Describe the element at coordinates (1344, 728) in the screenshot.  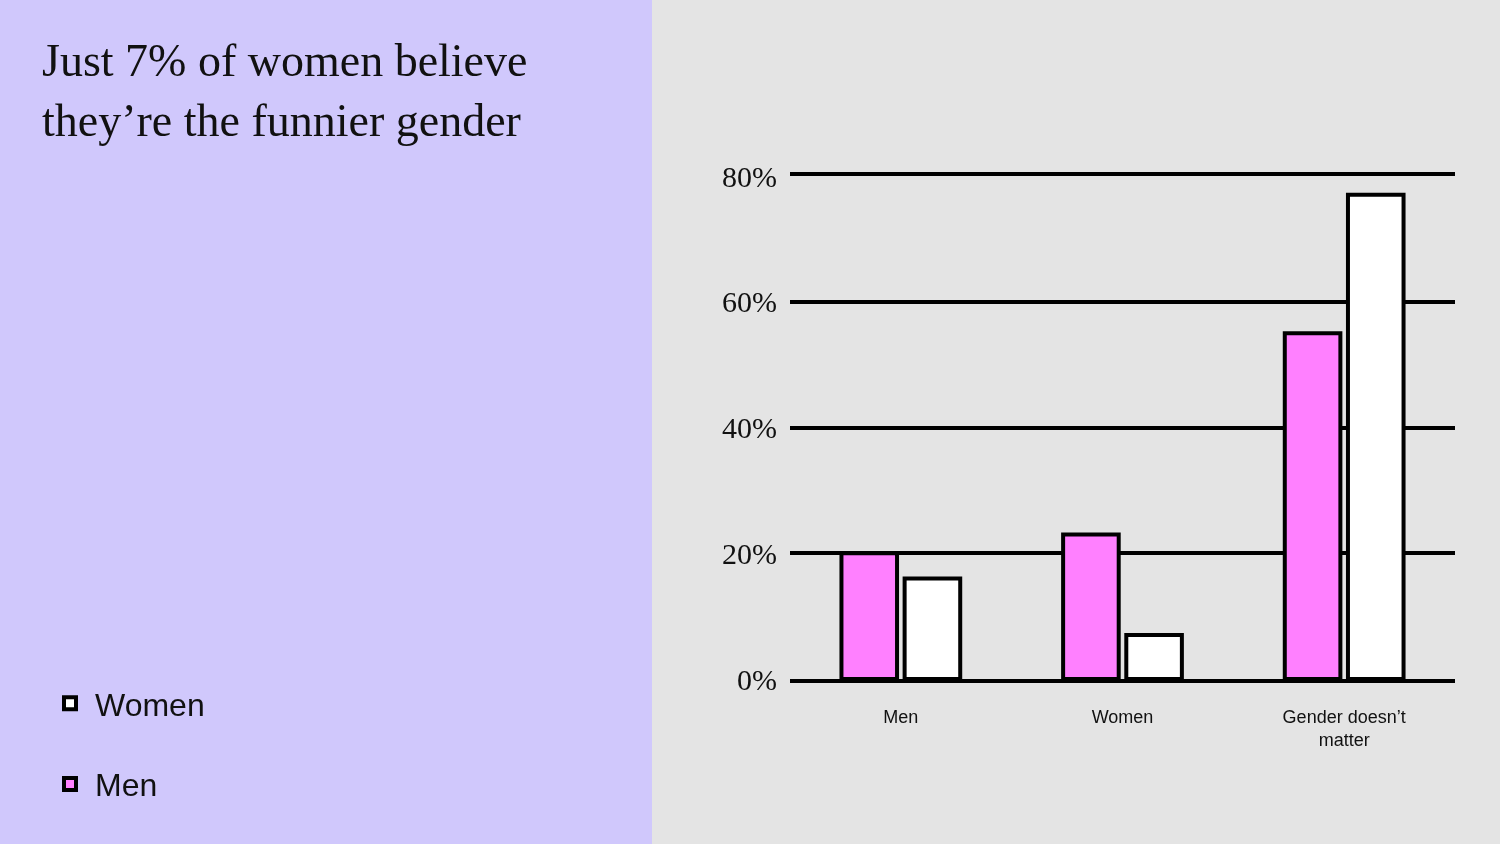
I see `x-tick-label: Gender doesn’t matter` at that location.